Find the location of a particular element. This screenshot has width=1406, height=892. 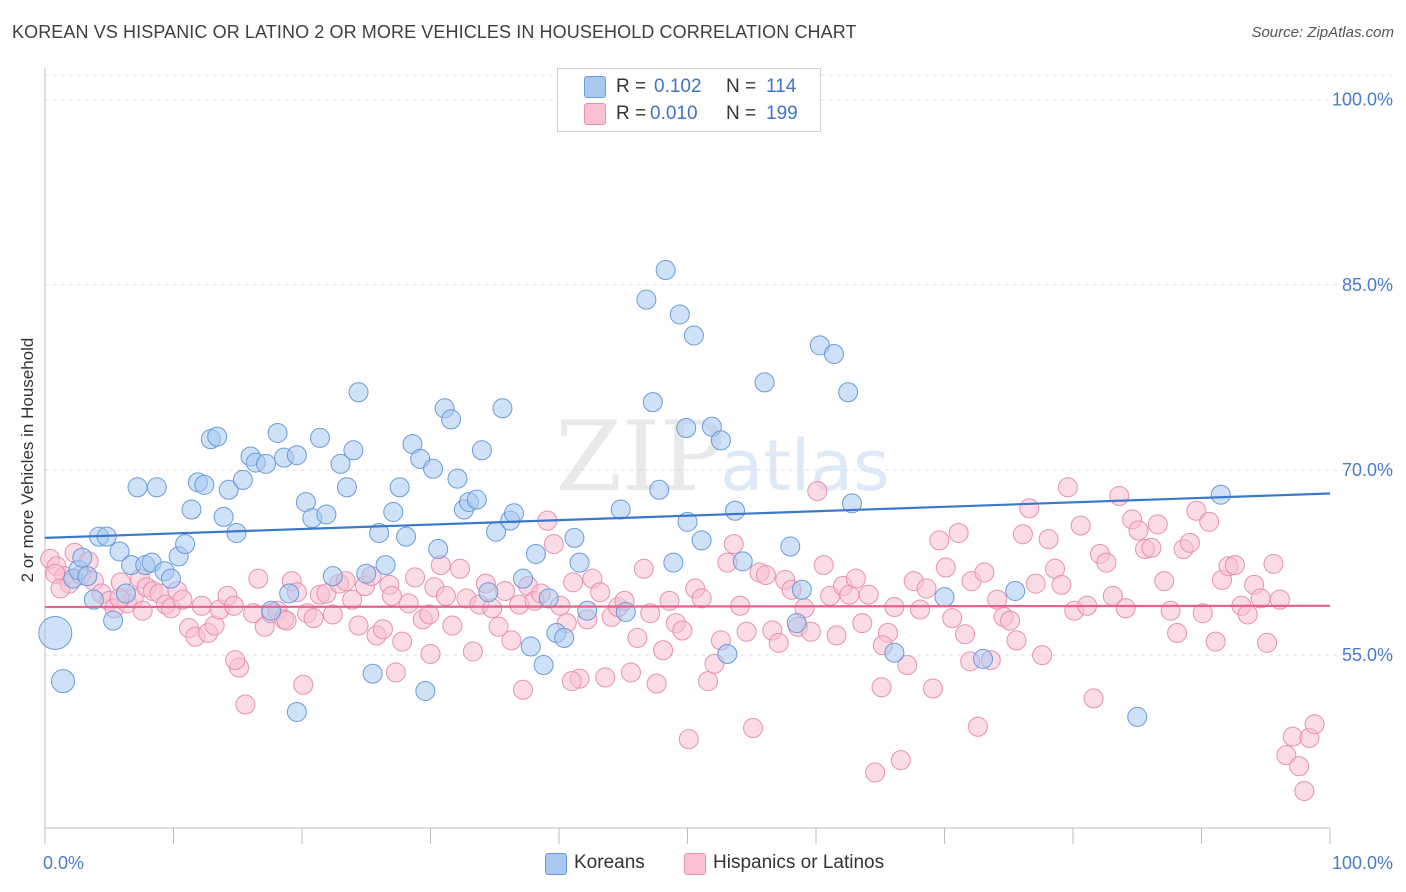

source-label: Source: ZipAtlas.com is located at coordinates (1322, 32).